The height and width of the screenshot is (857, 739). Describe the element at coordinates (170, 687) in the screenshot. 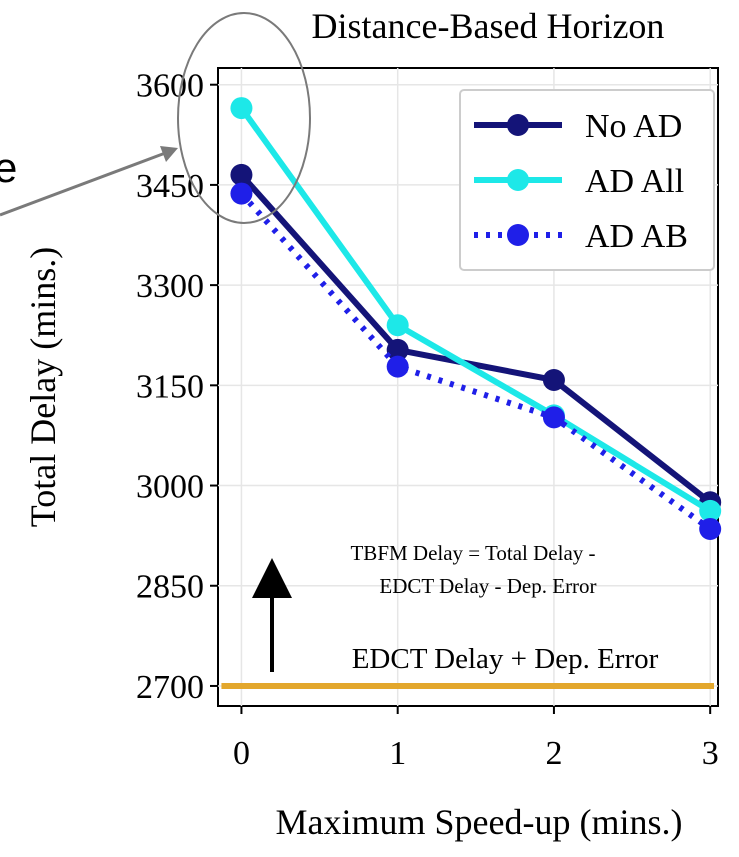

I see `y-tick-label: 2700` at that location.